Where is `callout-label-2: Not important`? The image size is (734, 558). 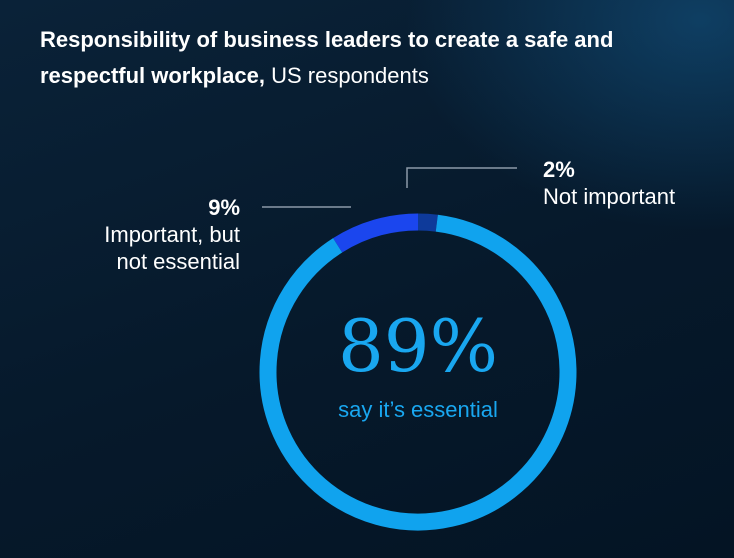 callout-label-2: Not important is located at coordinates (609, 196).